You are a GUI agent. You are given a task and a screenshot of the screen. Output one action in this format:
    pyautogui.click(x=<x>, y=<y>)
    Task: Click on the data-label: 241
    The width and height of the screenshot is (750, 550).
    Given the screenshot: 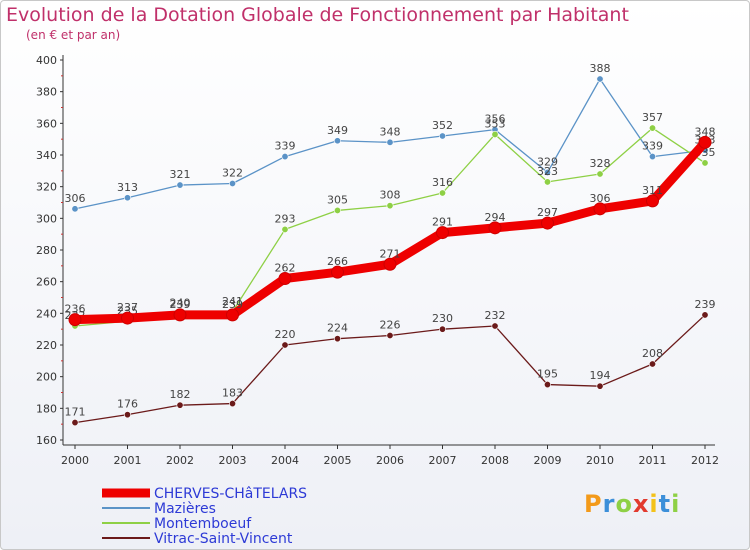 What is the action you would take?
    pyautogui.click(x=232, y=301)
    